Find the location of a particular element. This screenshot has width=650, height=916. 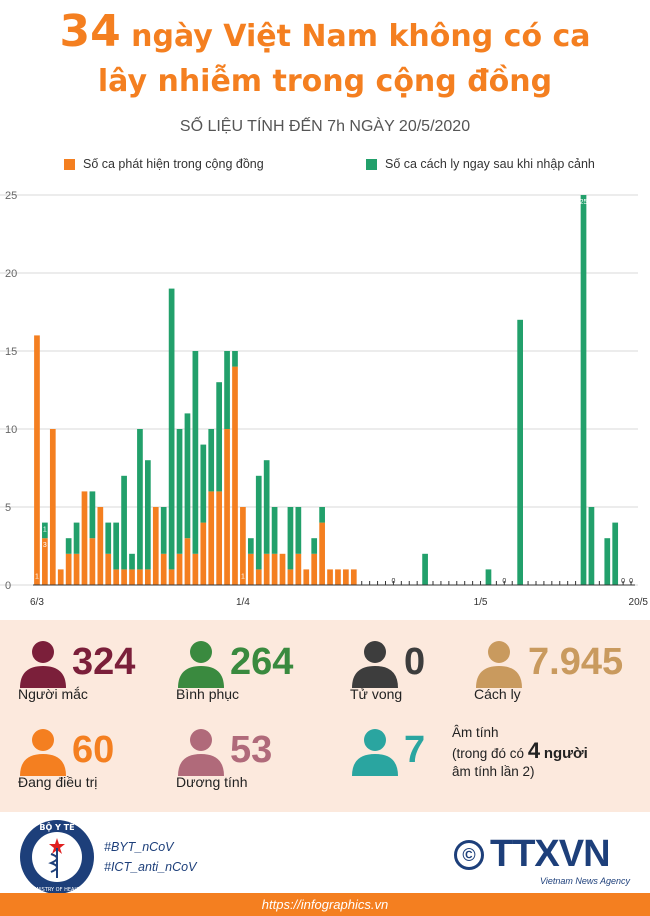

stat-deaths-label: Tử vong is located at coordinates (376, 694).